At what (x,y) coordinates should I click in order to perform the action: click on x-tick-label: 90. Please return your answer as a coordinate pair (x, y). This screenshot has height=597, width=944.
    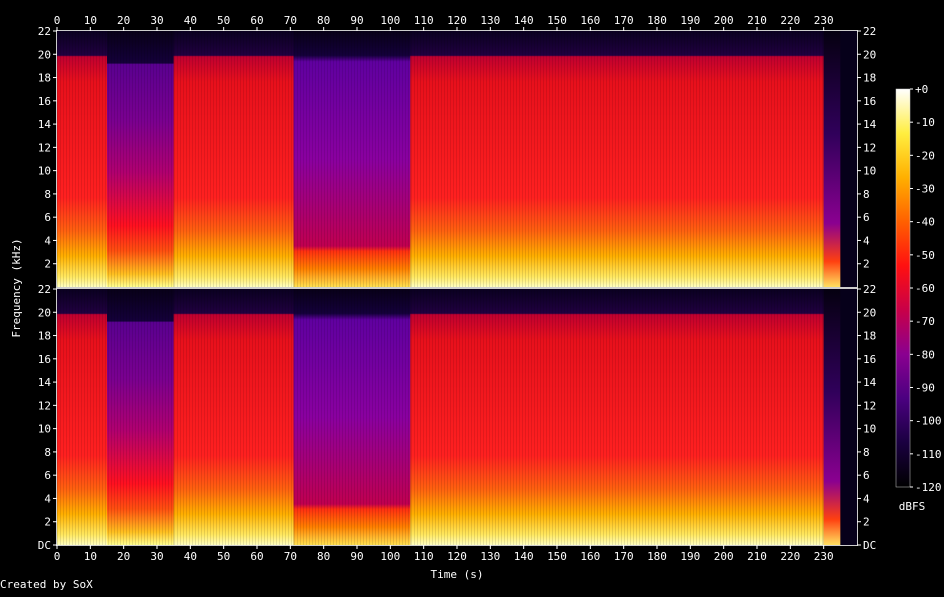
    Looking at the image, I should click on (356, 556).